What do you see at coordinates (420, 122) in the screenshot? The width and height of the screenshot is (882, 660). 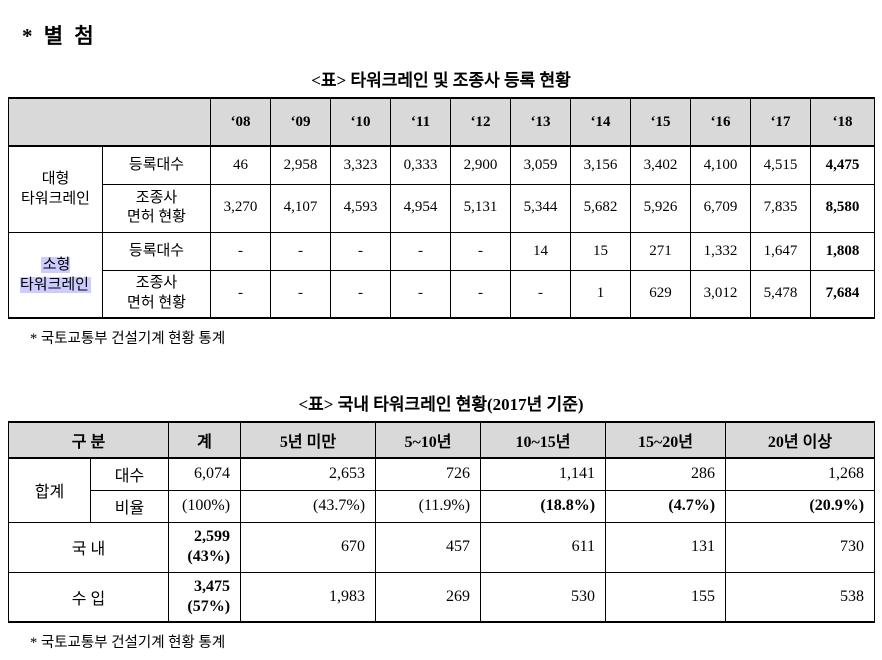 I see `year-header: ‘11` at bounding box center [420, 122].